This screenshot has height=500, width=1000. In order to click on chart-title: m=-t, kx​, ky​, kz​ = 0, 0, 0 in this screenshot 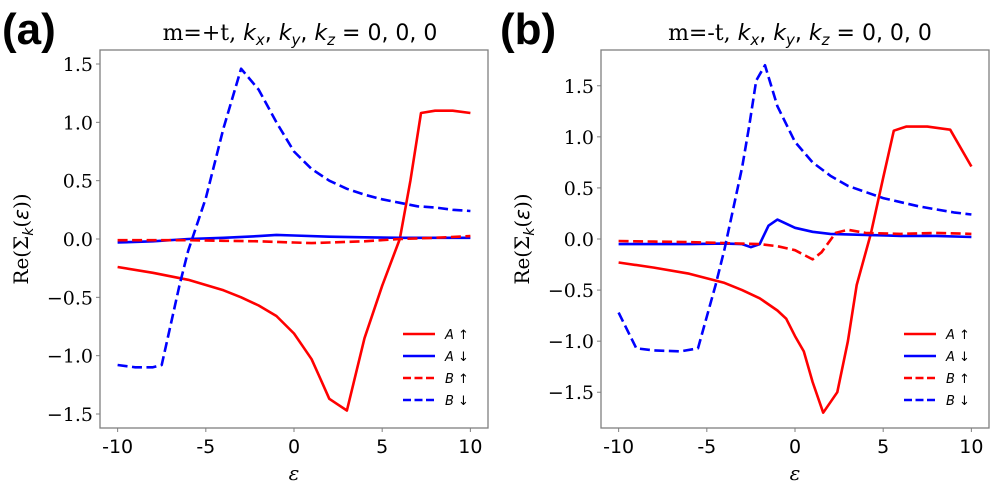, I will do `click(800, 35)`.